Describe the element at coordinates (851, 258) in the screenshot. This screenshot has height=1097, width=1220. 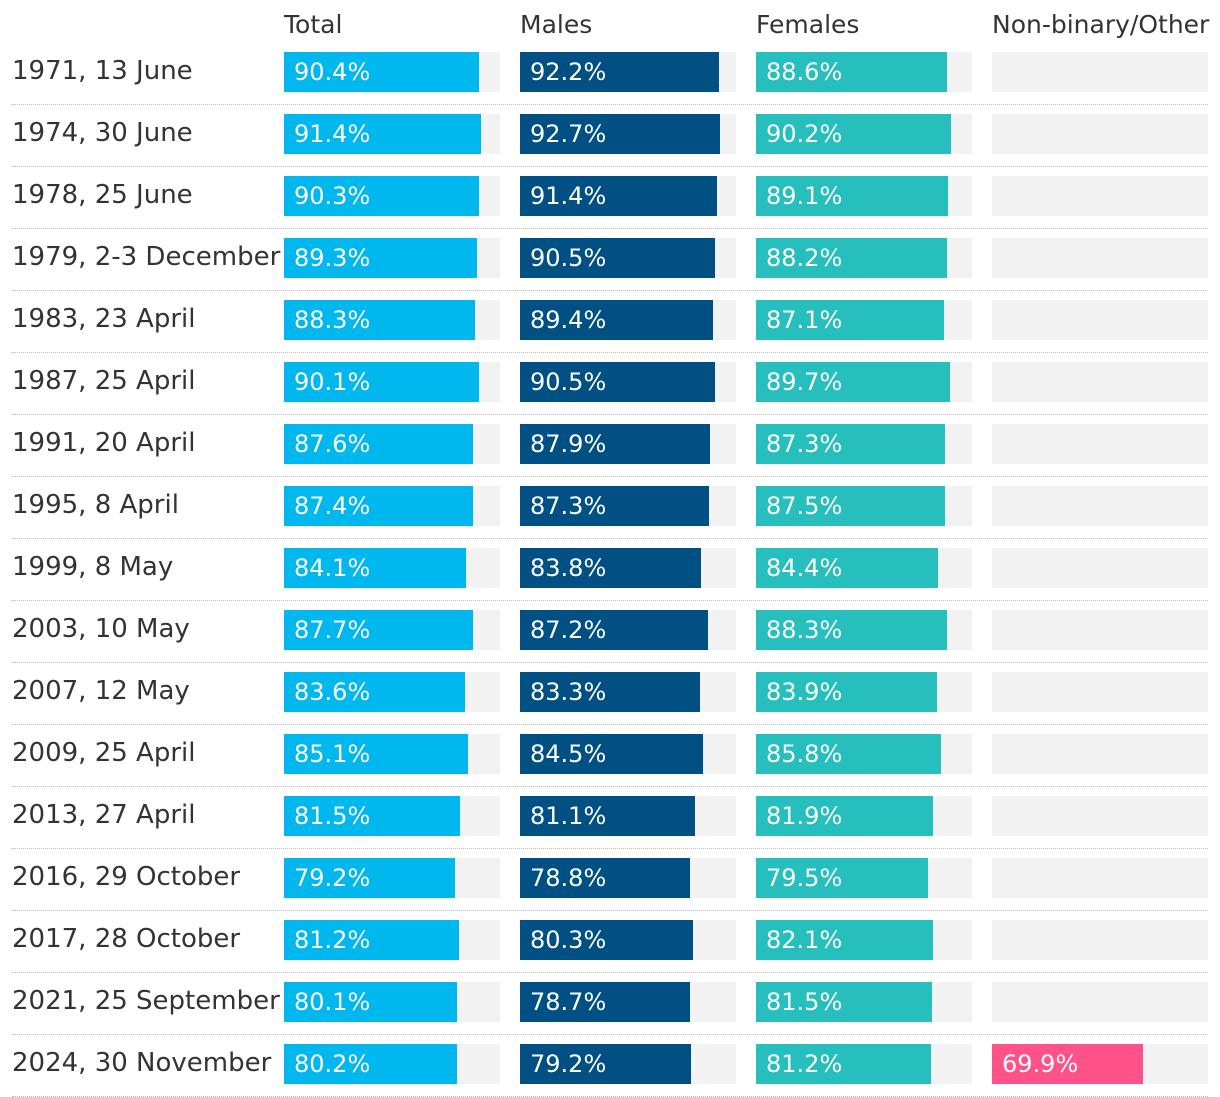
I see `bar: 88.2%` at that location.